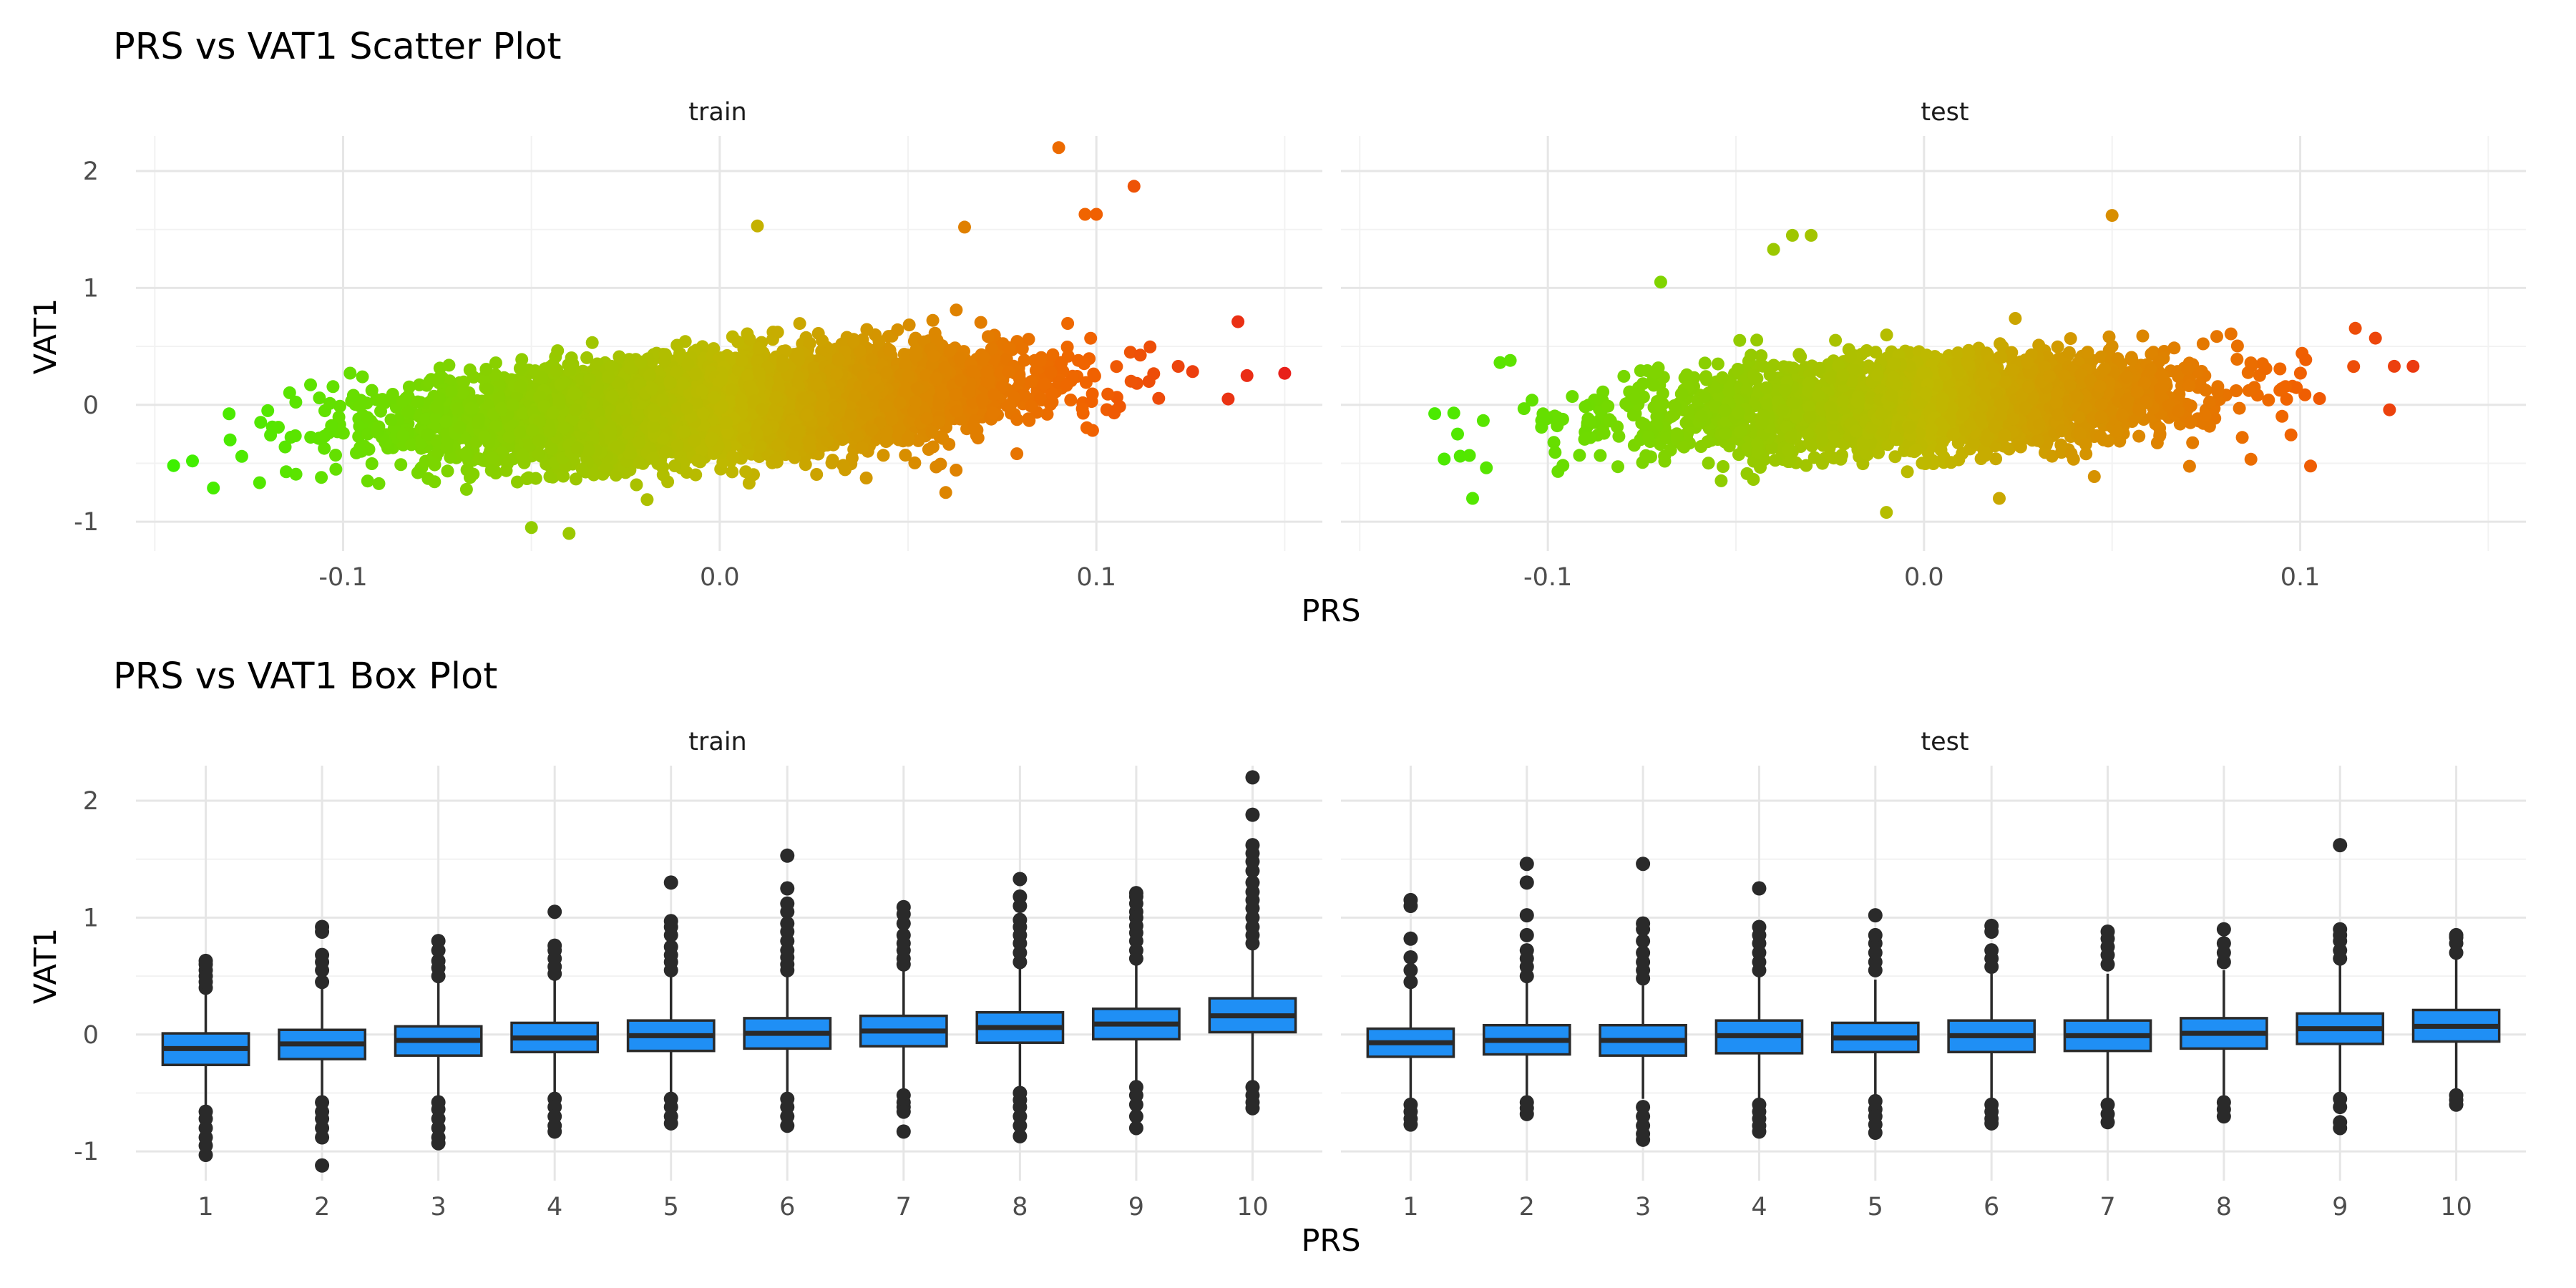 This screenshot has height=1288, width=2576. What do you see at coordinates (337, 47) in the screenshot?
I see `scatter-plot-title: PRS vs VAT1 Scatter Plot` at bounding box center [337, 47].